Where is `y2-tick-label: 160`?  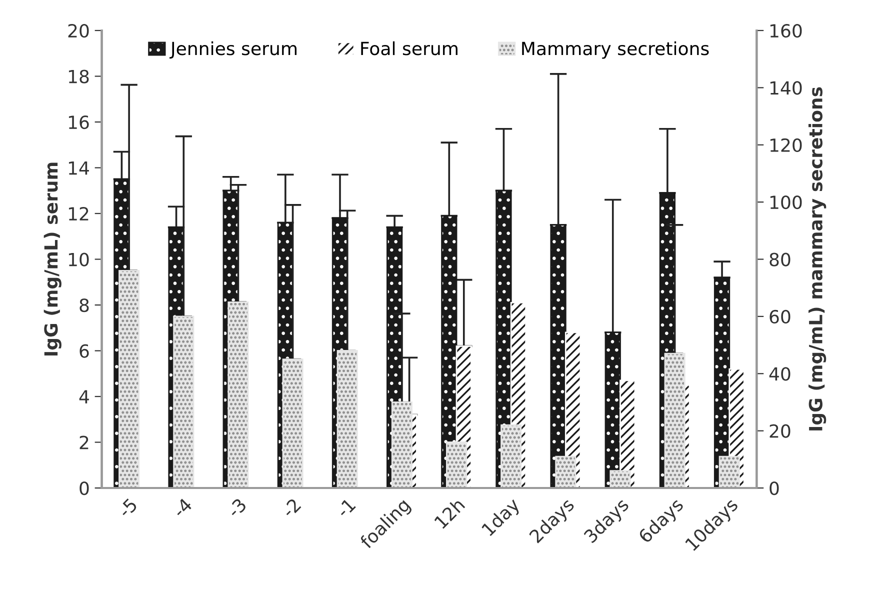 y2-tick-label: 160 is located at coordinates (786, 31).